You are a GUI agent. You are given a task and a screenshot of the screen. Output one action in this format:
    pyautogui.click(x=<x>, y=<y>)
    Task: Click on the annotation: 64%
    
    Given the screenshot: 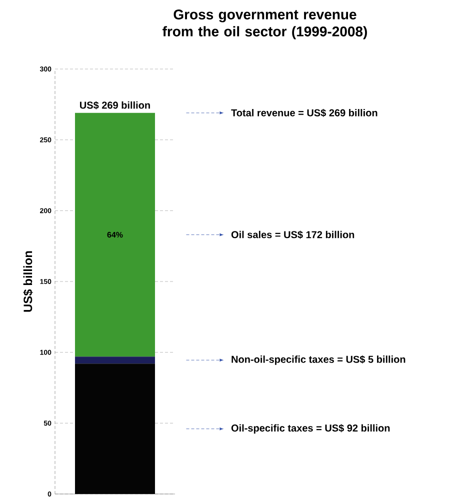 What is the action you would take?
    pyautogui.click(x=115, y=235)
    